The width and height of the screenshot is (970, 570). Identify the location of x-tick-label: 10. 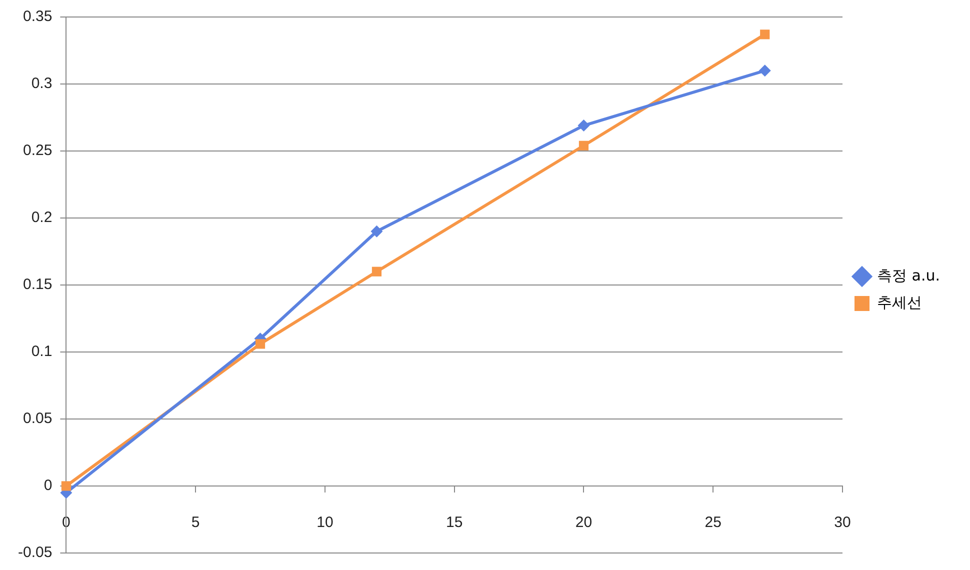
(325, 523).